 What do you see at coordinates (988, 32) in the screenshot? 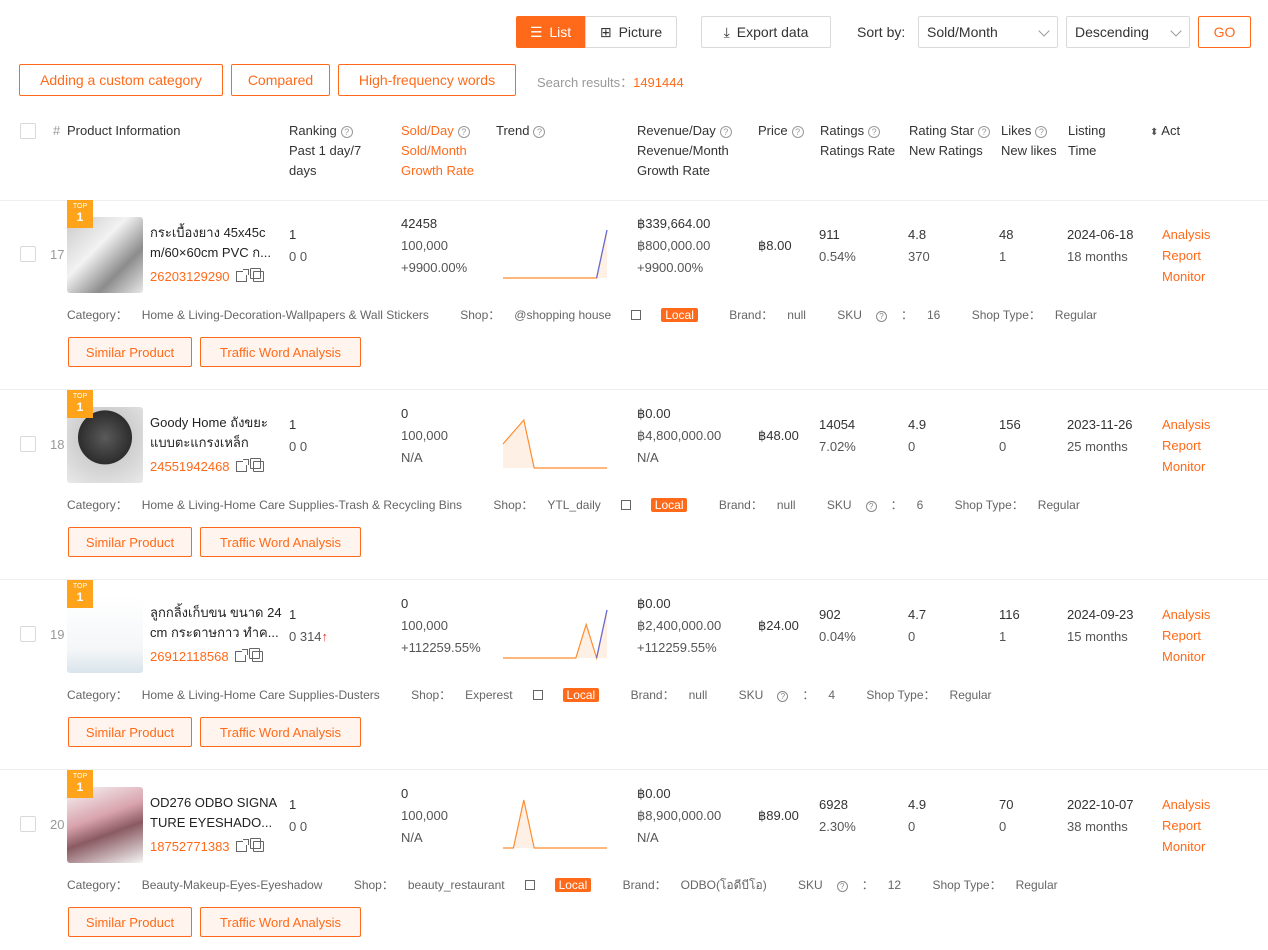
I see `sort-field-select: Sold/Month` at bounding box center [988, 32].